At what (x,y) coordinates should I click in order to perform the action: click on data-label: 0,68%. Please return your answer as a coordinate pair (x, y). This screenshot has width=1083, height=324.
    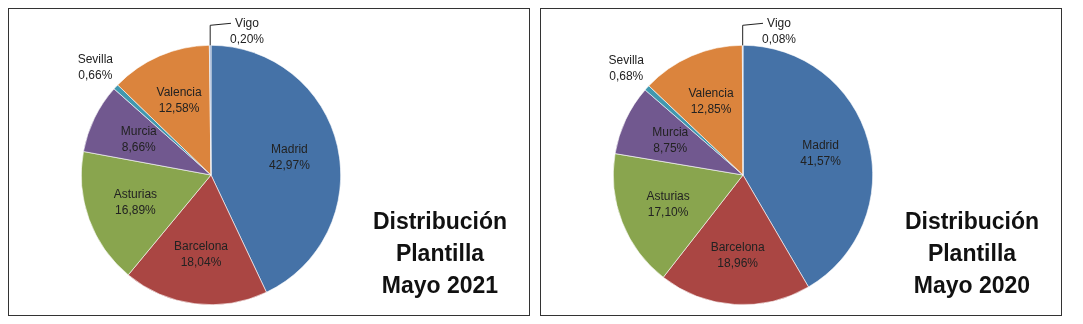
    Looking at the image, I should click on (626, 76).